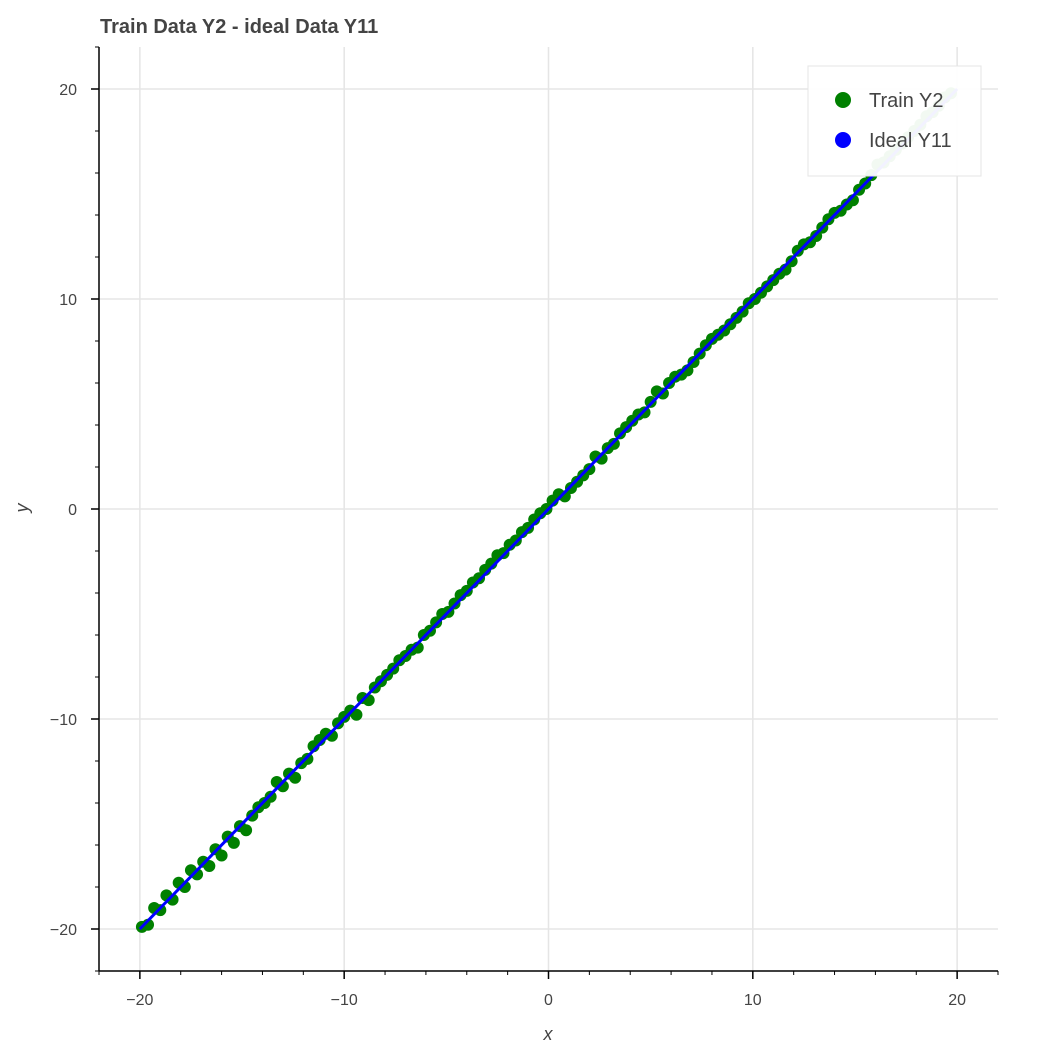 The width and height of the screenshot is (1050, 1050). Describe the element at coordinates (139, 1000) in the screenshot. I see `x-tick-label: −20` at that location.